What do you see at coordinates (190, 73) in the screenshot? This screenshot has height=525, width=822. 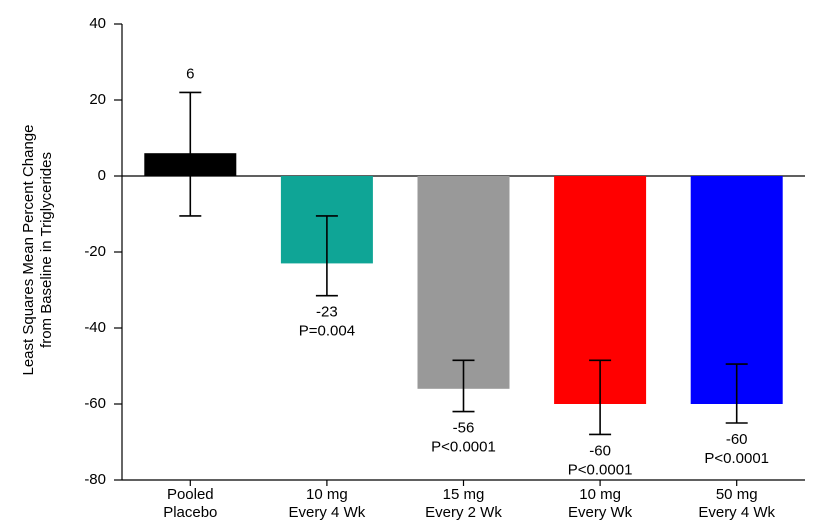 I see `value-label: 6` at bounding box center [190, 73].